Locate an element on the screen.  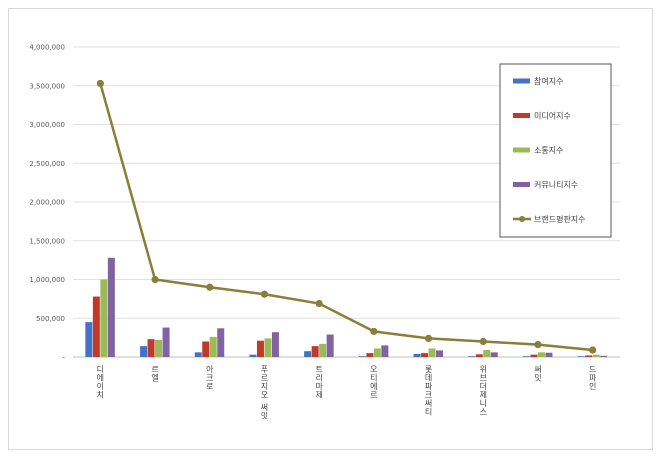
y-tick-label: 3,500,000 is located at coordinates (47, 86).